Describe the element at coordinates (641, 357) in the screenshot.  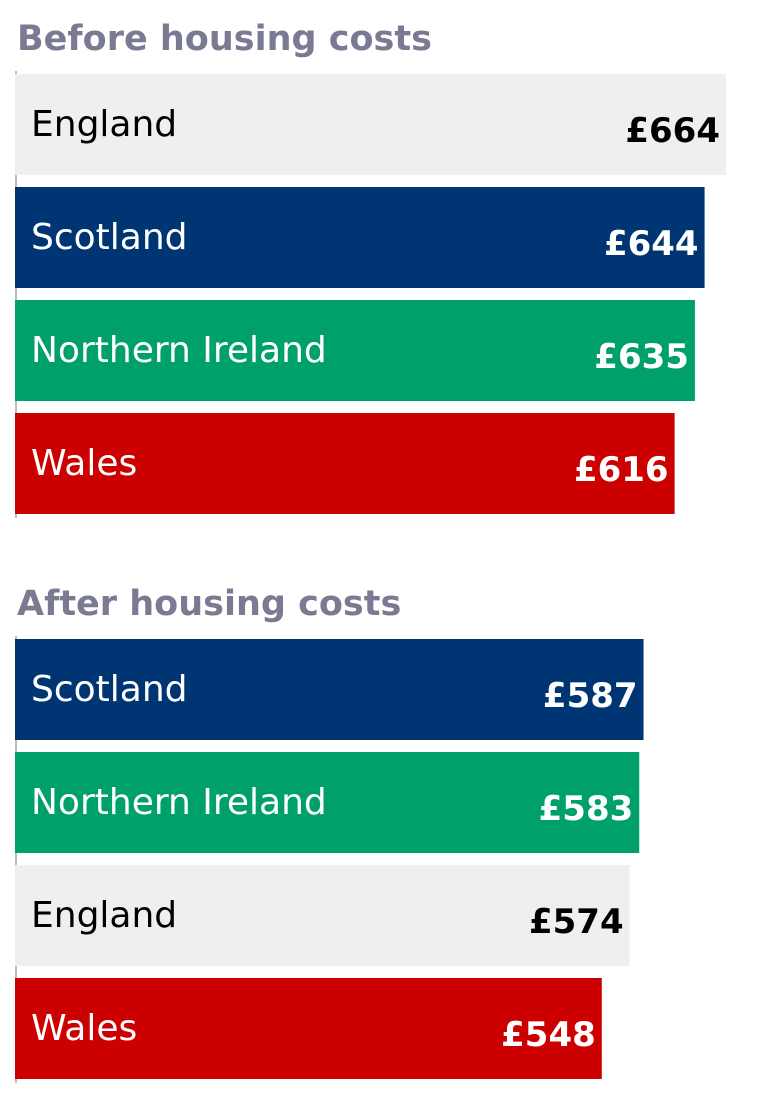
I see `bar-value-label: £635` at that location.